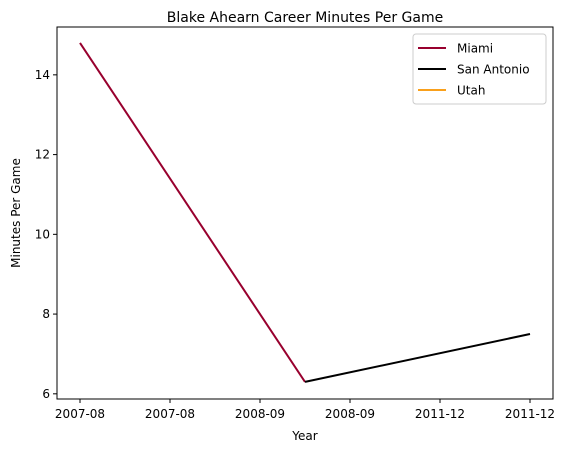 The image size is (569, 453). What do you see at coordinates (305, 18) in the screenshot?
I see `chart-title: Blake Ahearn Career Minutes Per Game` at bounding box center [305, 18].